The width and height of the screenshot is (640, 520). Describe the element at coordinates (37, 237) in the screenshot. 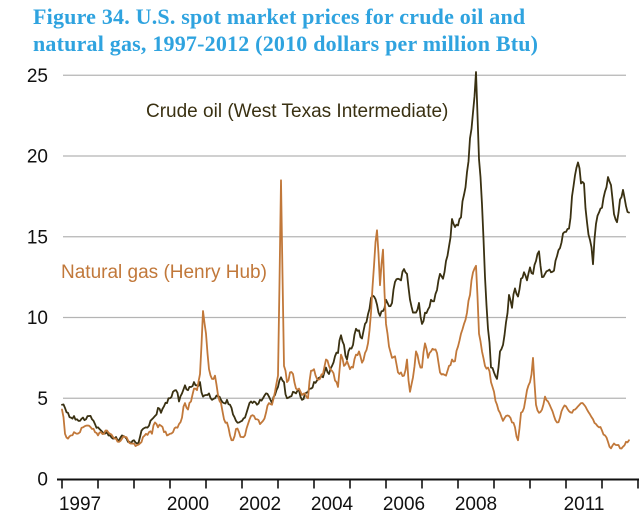

I see `y-tick-label-15: 15` at that location.